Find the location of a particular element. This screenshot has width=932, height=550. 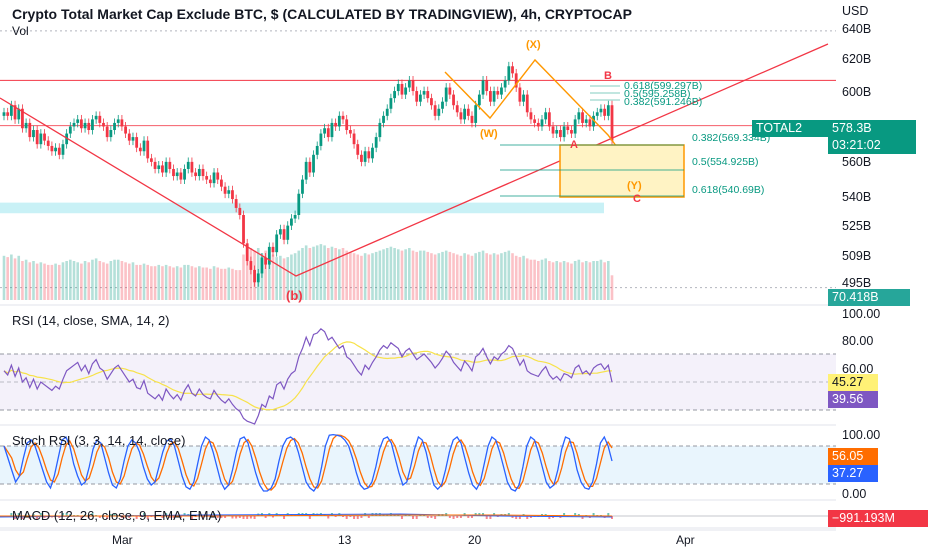

time-label-20: 20 is located at coordinates (475, 540).